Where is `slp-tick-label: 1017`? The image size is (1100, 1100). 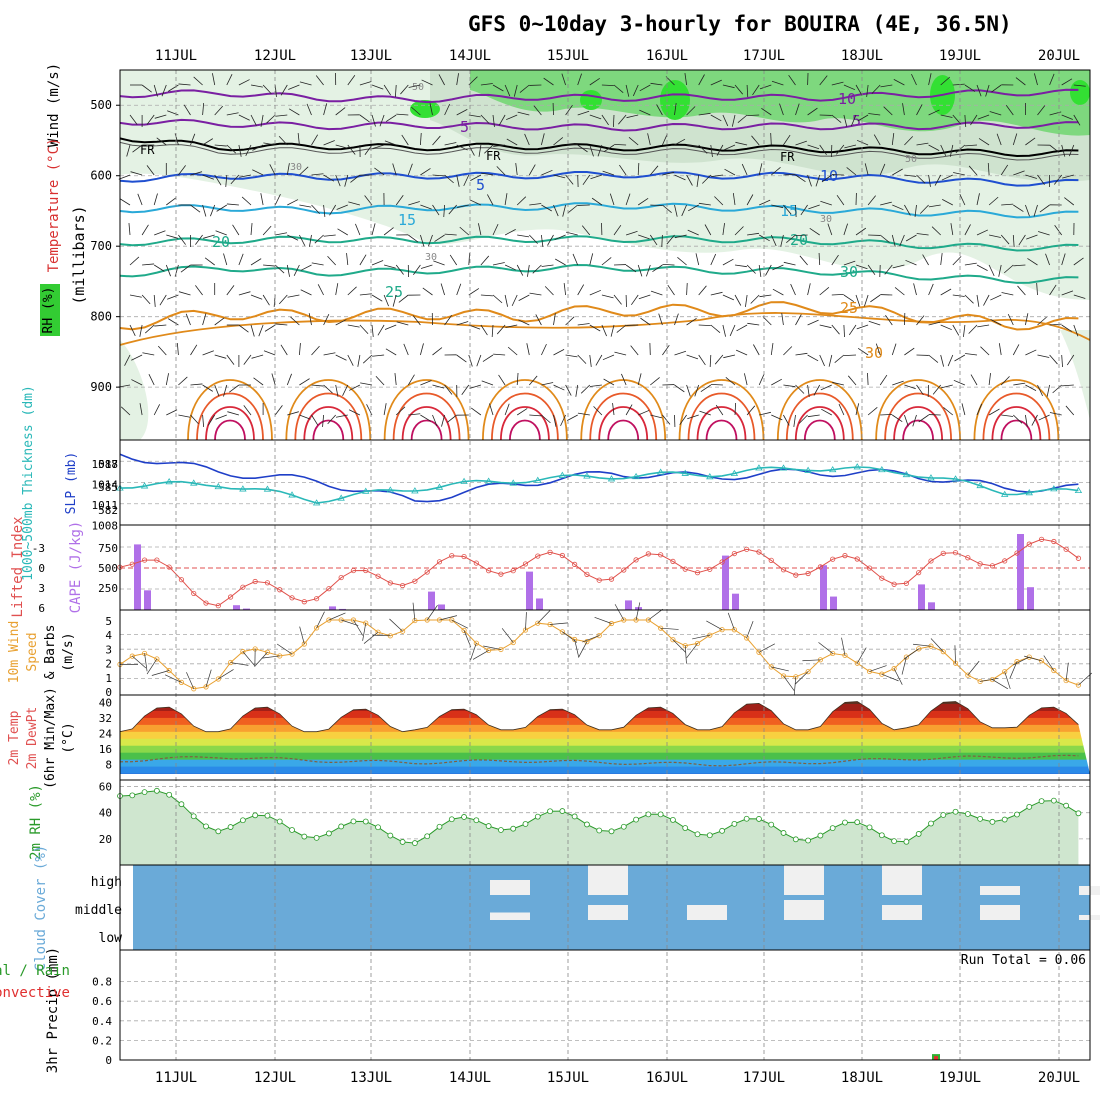 slp-tick-label: 1017 is located at coordinates (105, 464).